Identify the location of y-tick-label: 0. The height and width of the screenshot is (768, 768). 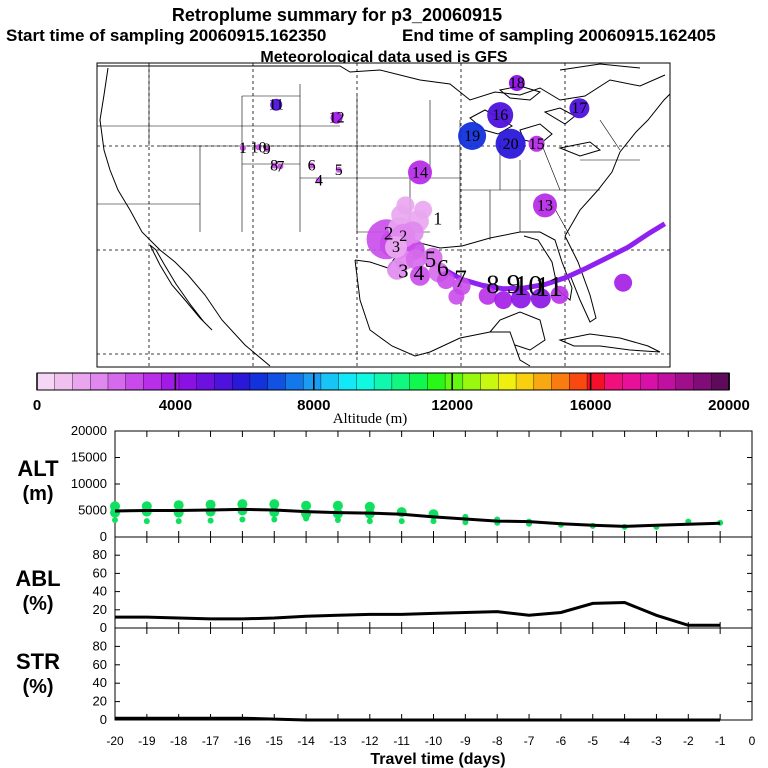
(103, 719).